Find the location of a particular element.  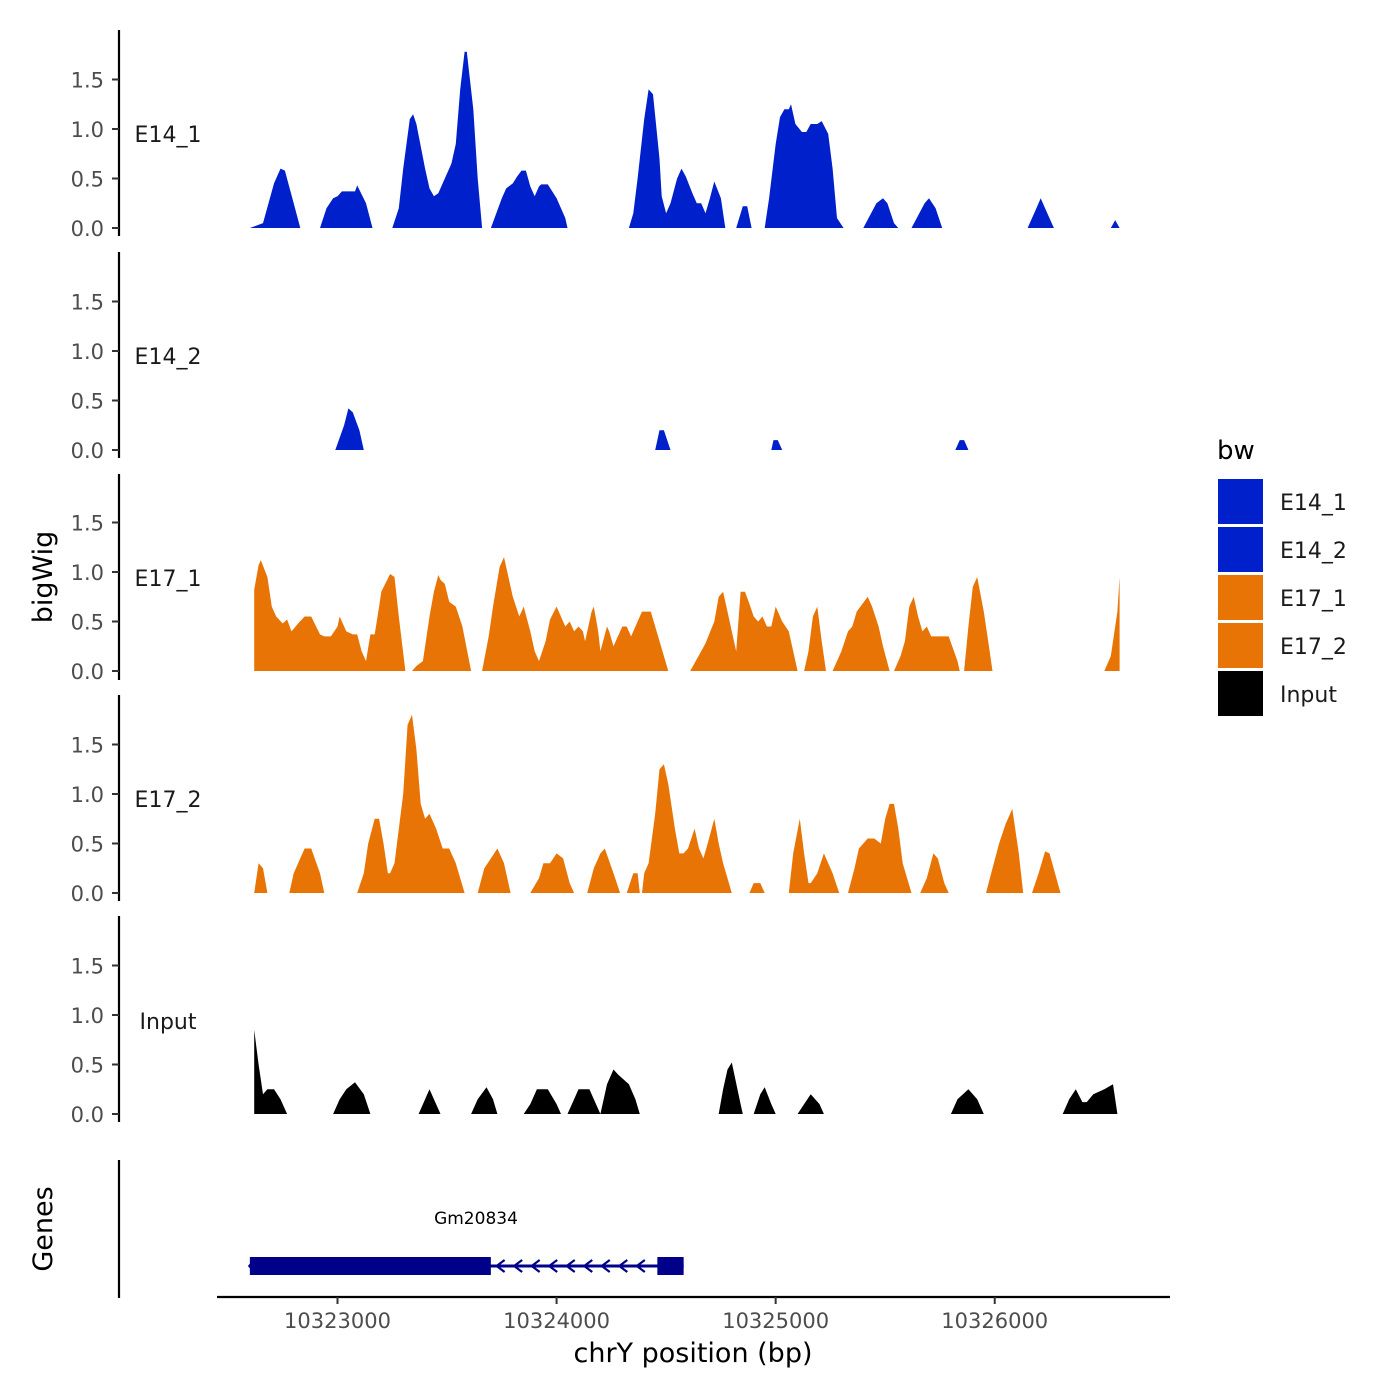

legend-label-e17-1: E17_1 is located at coordinates (1313, 599).